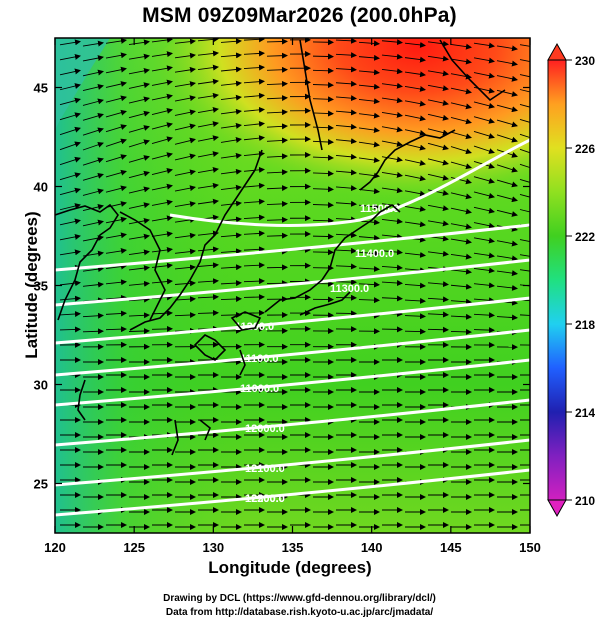  I want to click on contour-line, so click(292, 282).